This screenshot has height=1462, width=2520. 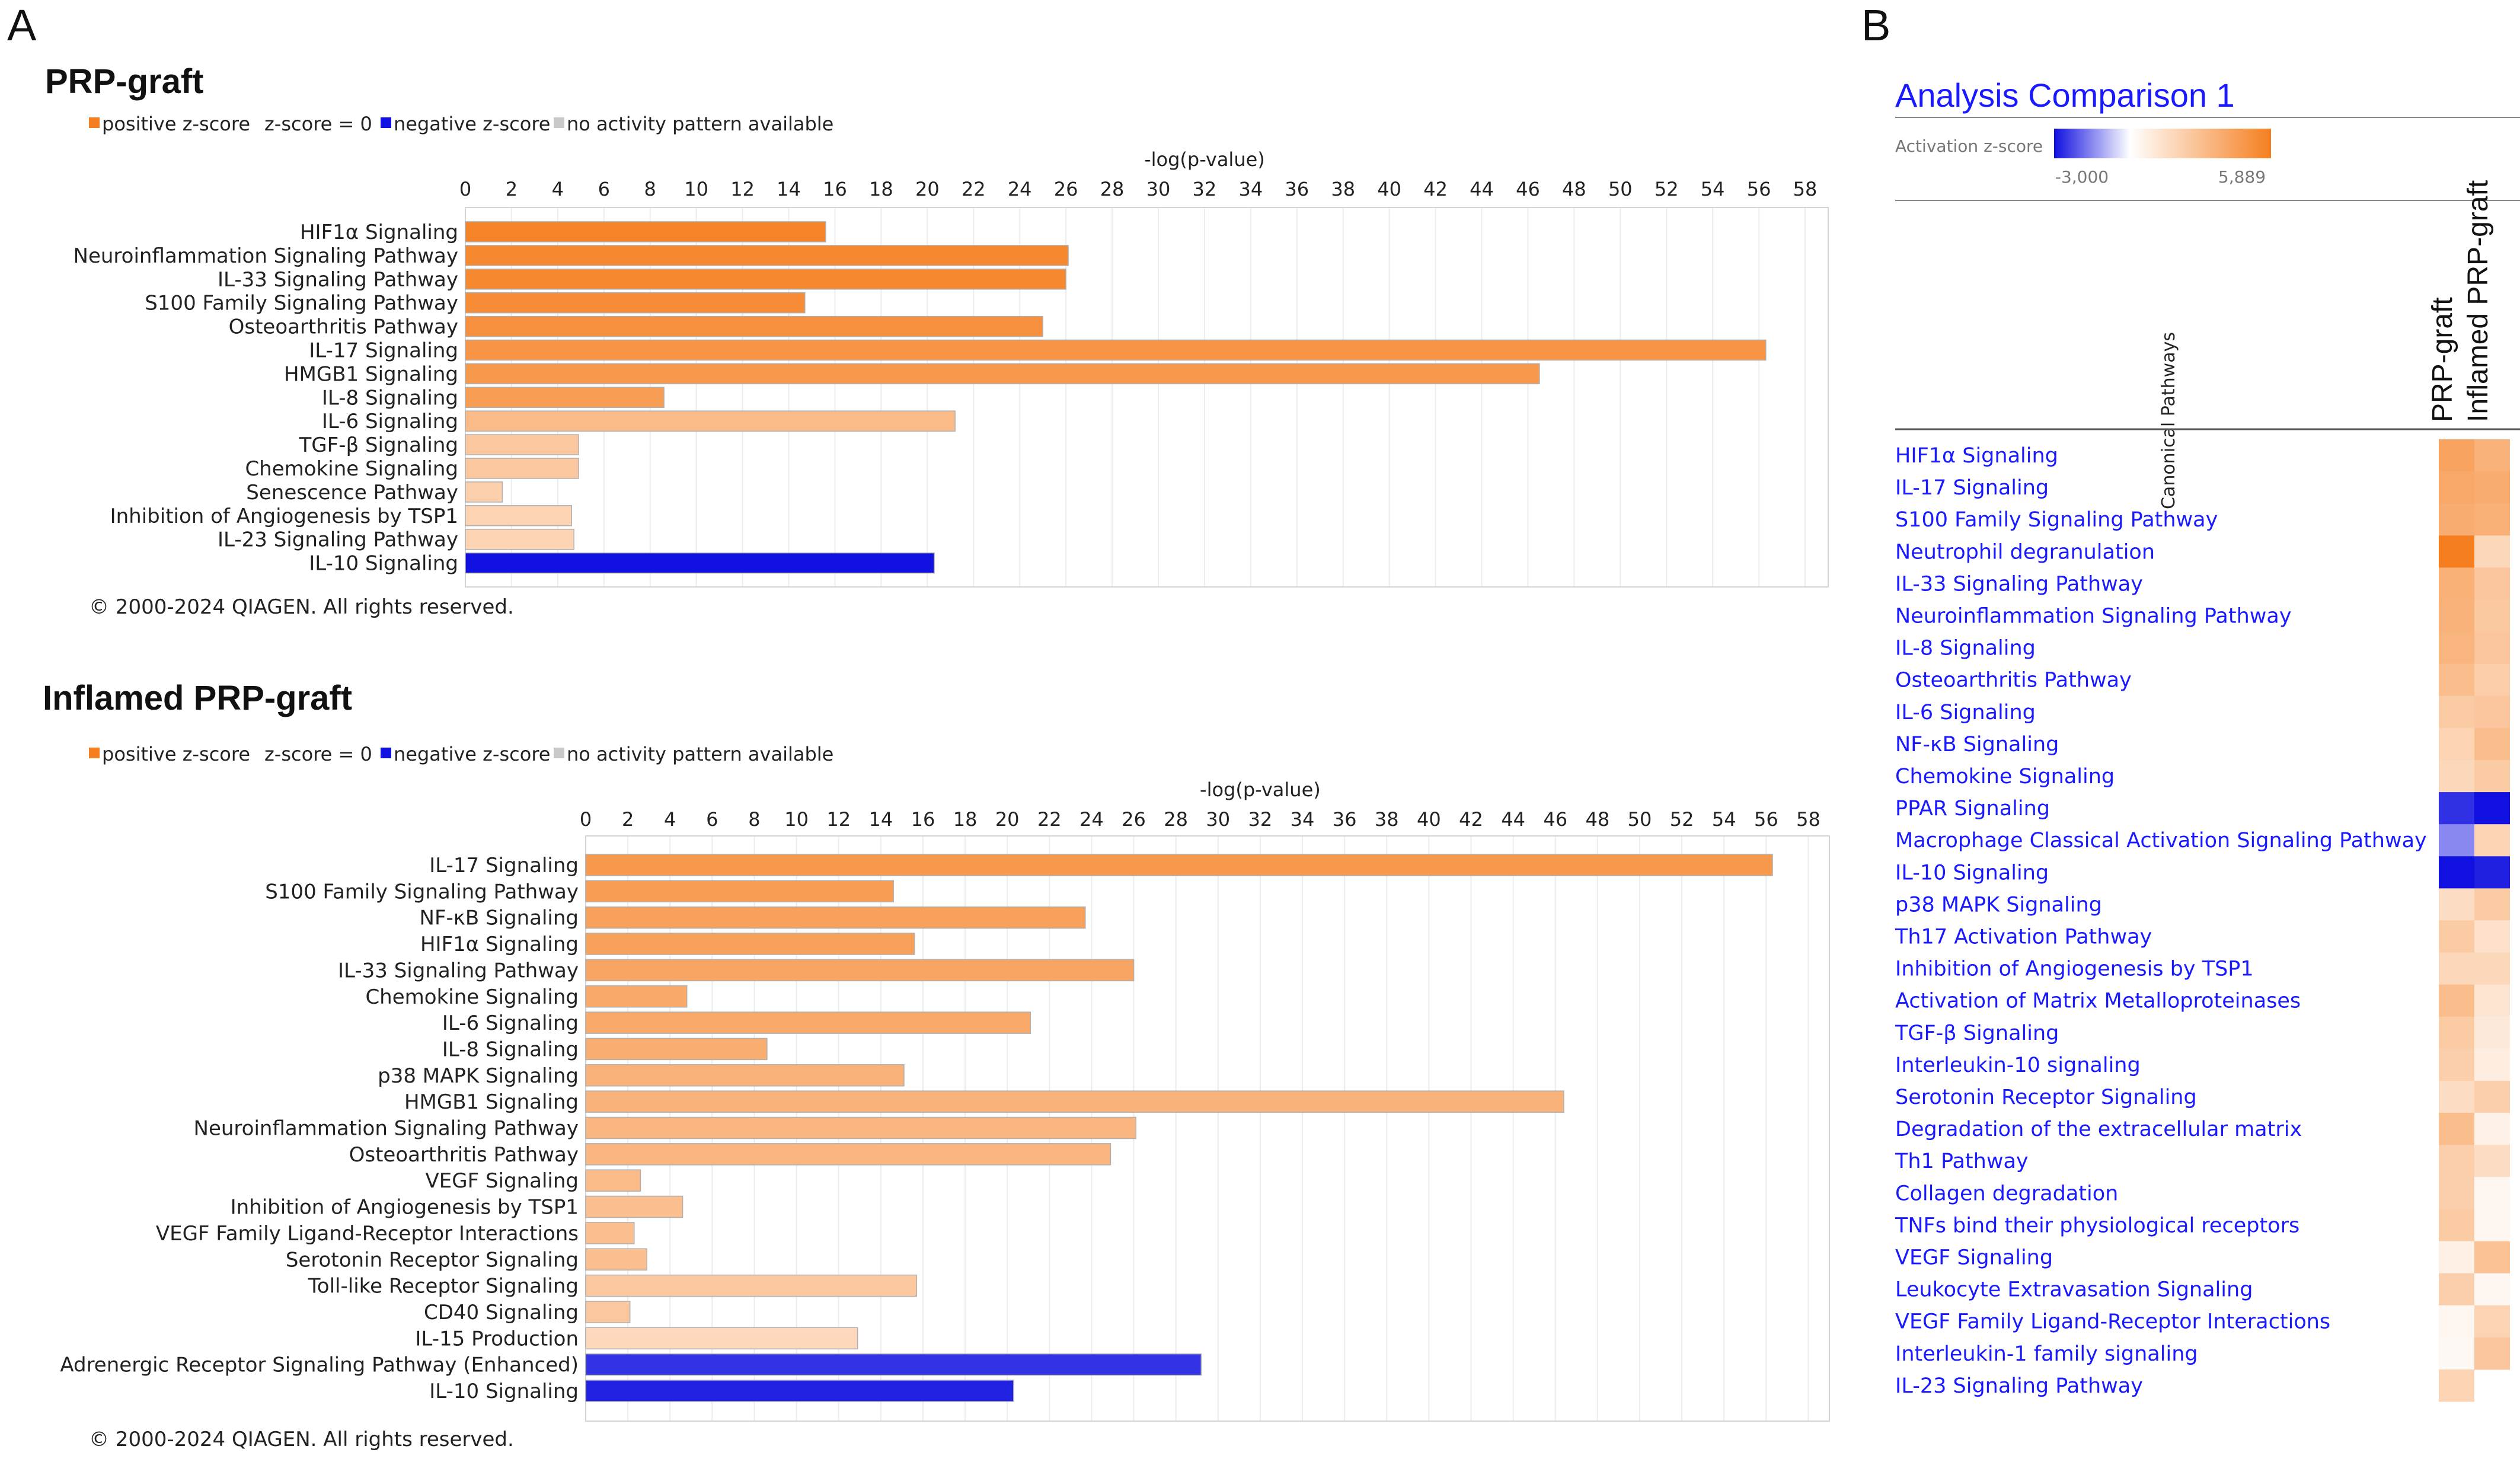 What do you see at coordinates (2046, 1354) in the screenshot?
I see `heatmap-row-label: Interleukin-1 family signaling` at bounding box center [2046, 1354].